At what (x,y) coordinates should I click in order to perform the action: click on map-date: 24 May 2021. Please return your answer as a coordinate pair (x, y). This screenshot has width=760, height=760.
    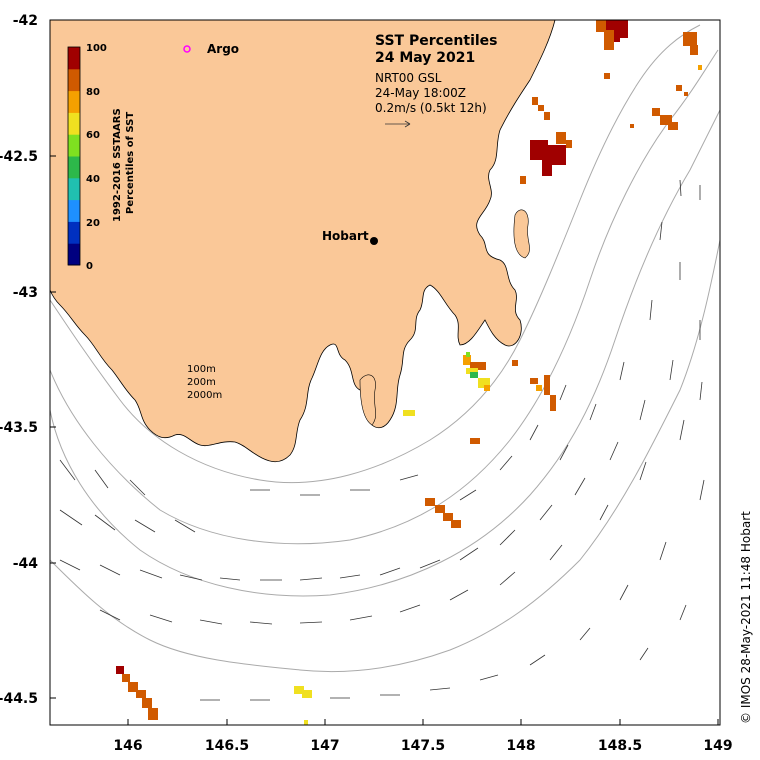
    Looking at the image, I should click on (425, 58).